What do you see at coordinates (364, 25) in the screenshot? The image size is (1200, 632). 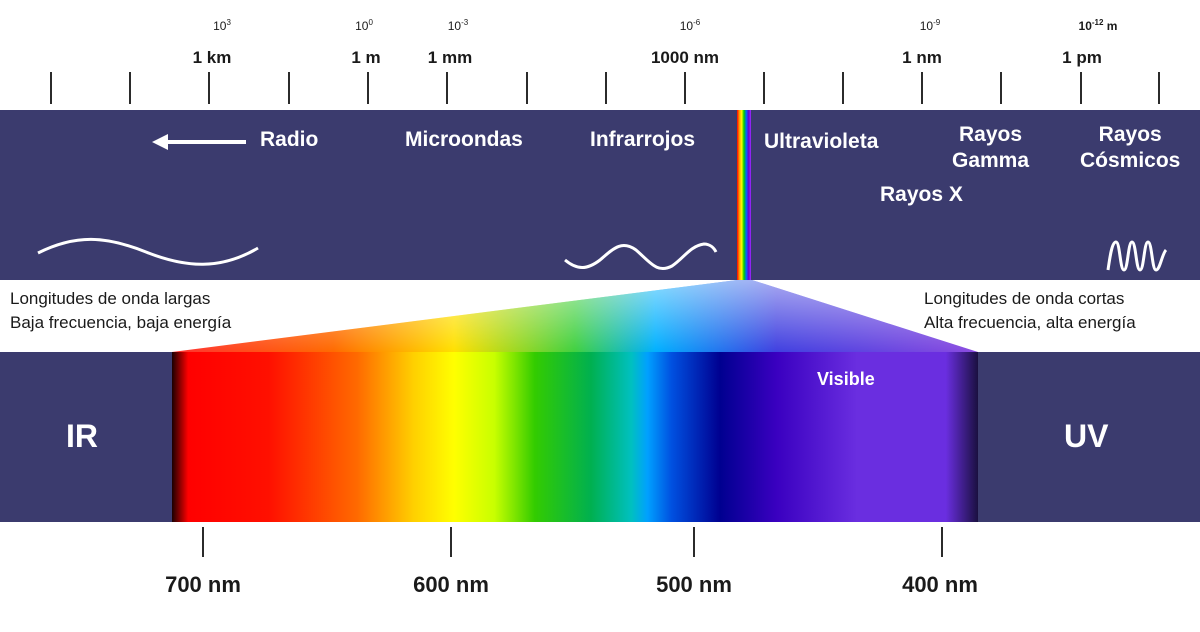 I see `exponent-1m: 100` at bounding box center [364, 25].